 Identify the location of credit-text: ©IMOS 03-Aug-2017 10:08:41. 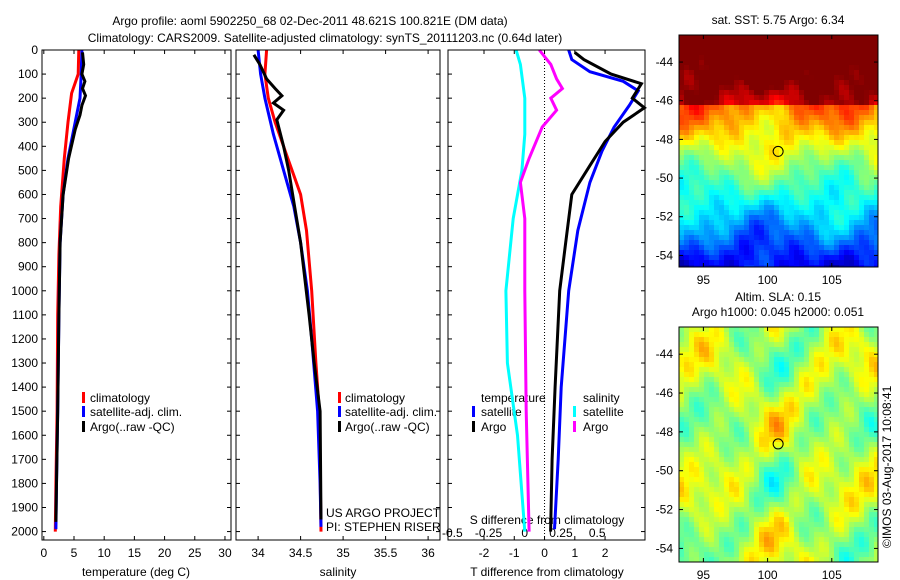
(887, 466).